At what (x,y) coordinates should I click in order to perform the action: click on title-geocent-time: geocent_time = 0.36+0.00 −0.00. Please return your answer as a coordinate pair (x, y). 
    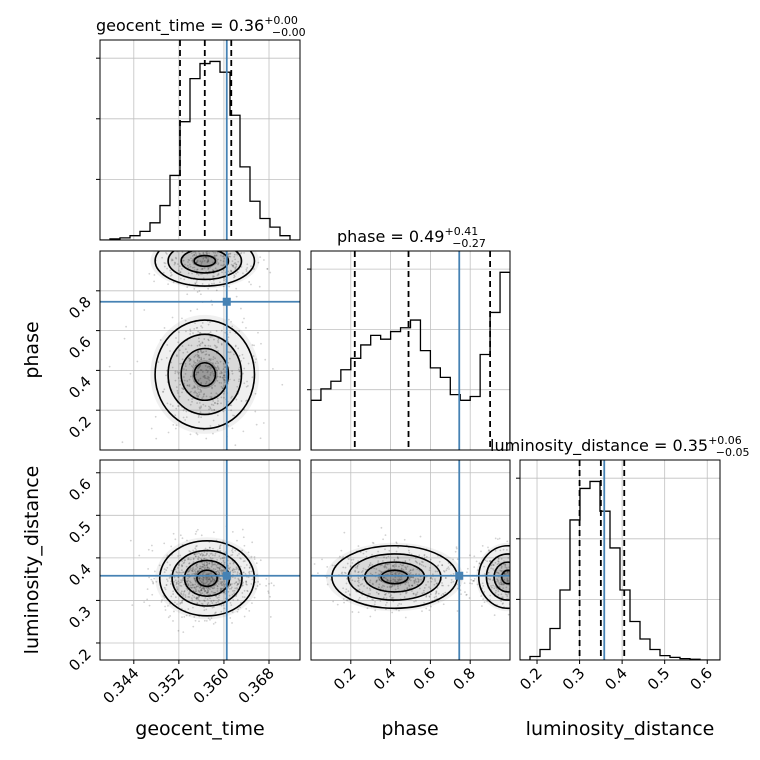
    Looking at the image, I should click on (201, 26).